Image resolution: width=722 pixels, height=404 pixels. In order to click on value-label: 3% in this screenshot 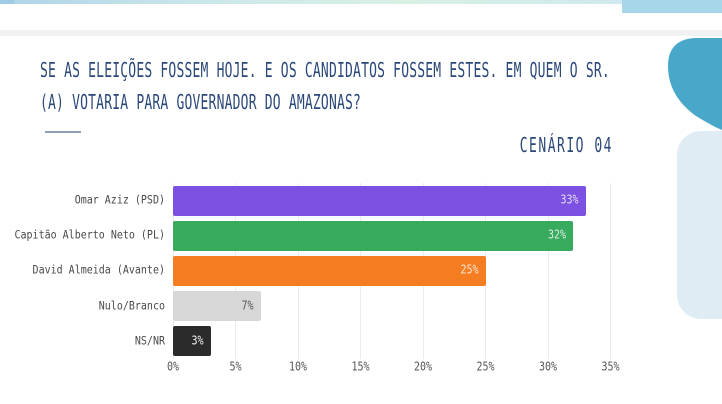, I will do `click(197, 341)`.